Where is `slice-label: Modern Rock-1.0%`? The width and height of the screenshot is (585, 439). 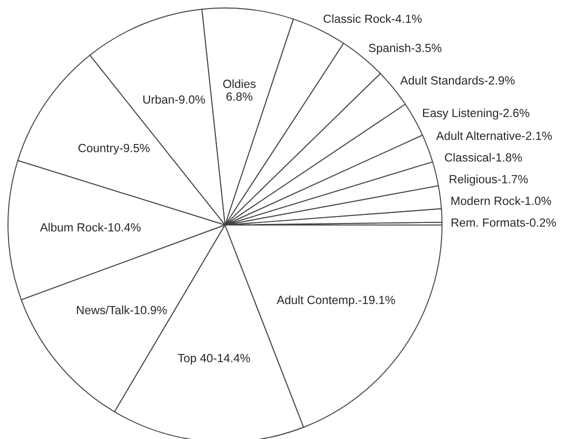
slice-label: Modern Rock-1.0% is located at coordinates (501, 201).